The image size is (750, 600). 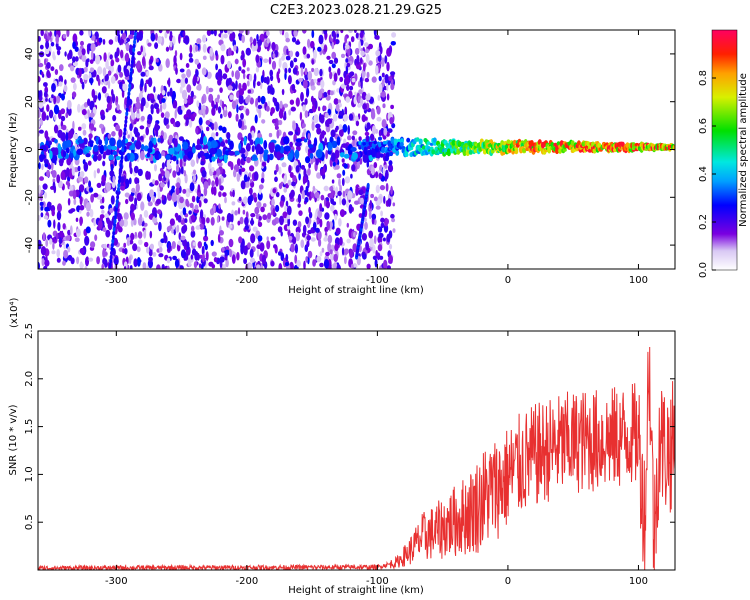 I want to click on y-tick-label: 2.0, so click(x=29, y=379).